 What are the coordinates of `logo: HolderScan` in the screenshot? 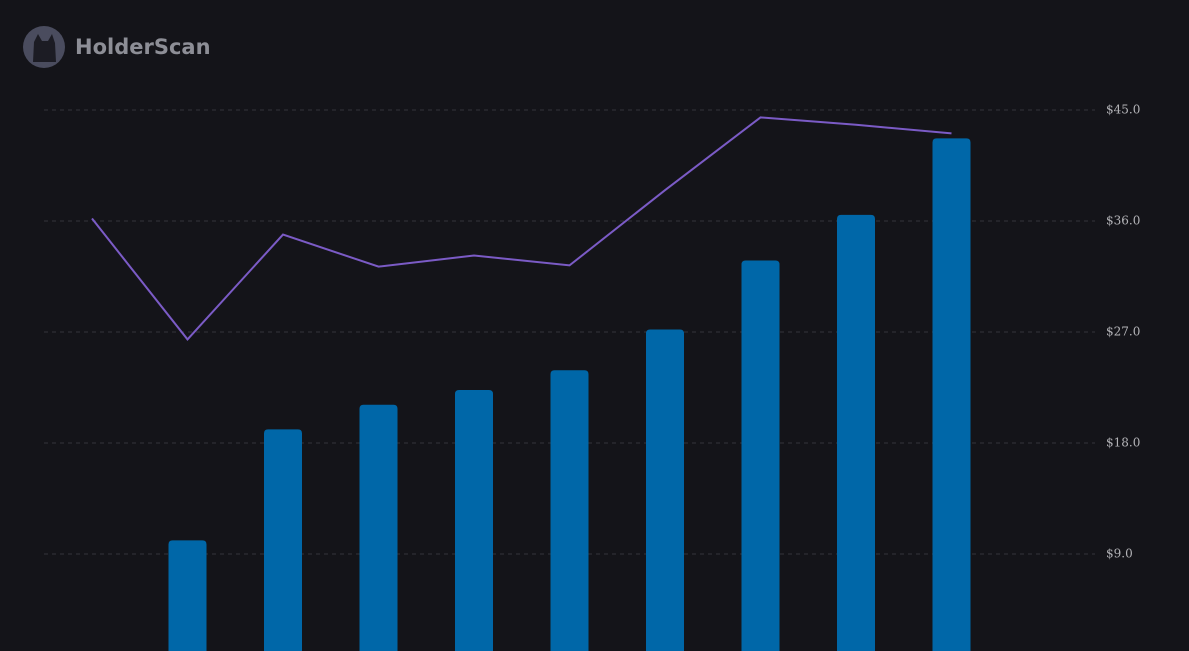 It's located at (117, 47).